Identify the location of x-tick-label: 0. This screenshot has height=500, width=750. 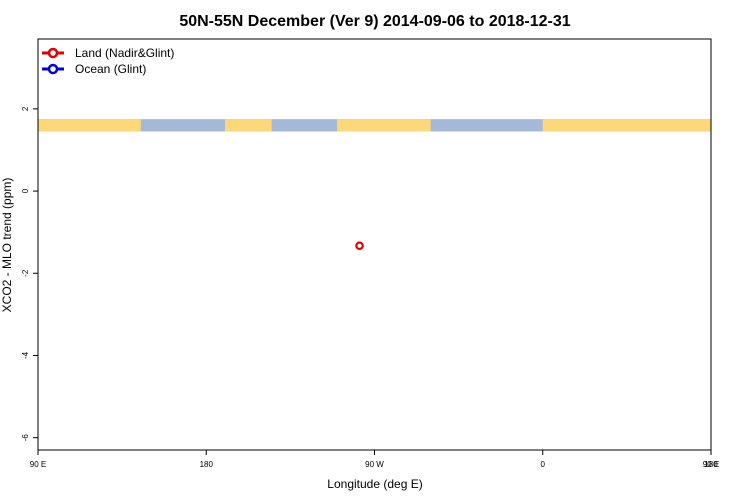
(543, 464).